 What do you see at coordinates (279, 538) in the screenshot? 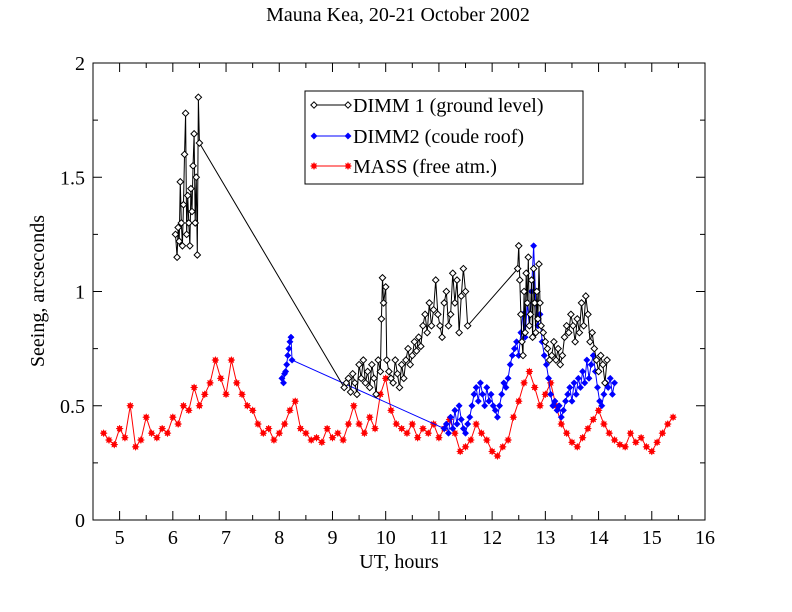
I see `x-tick-label: 8` at bounding box center [279, 538].